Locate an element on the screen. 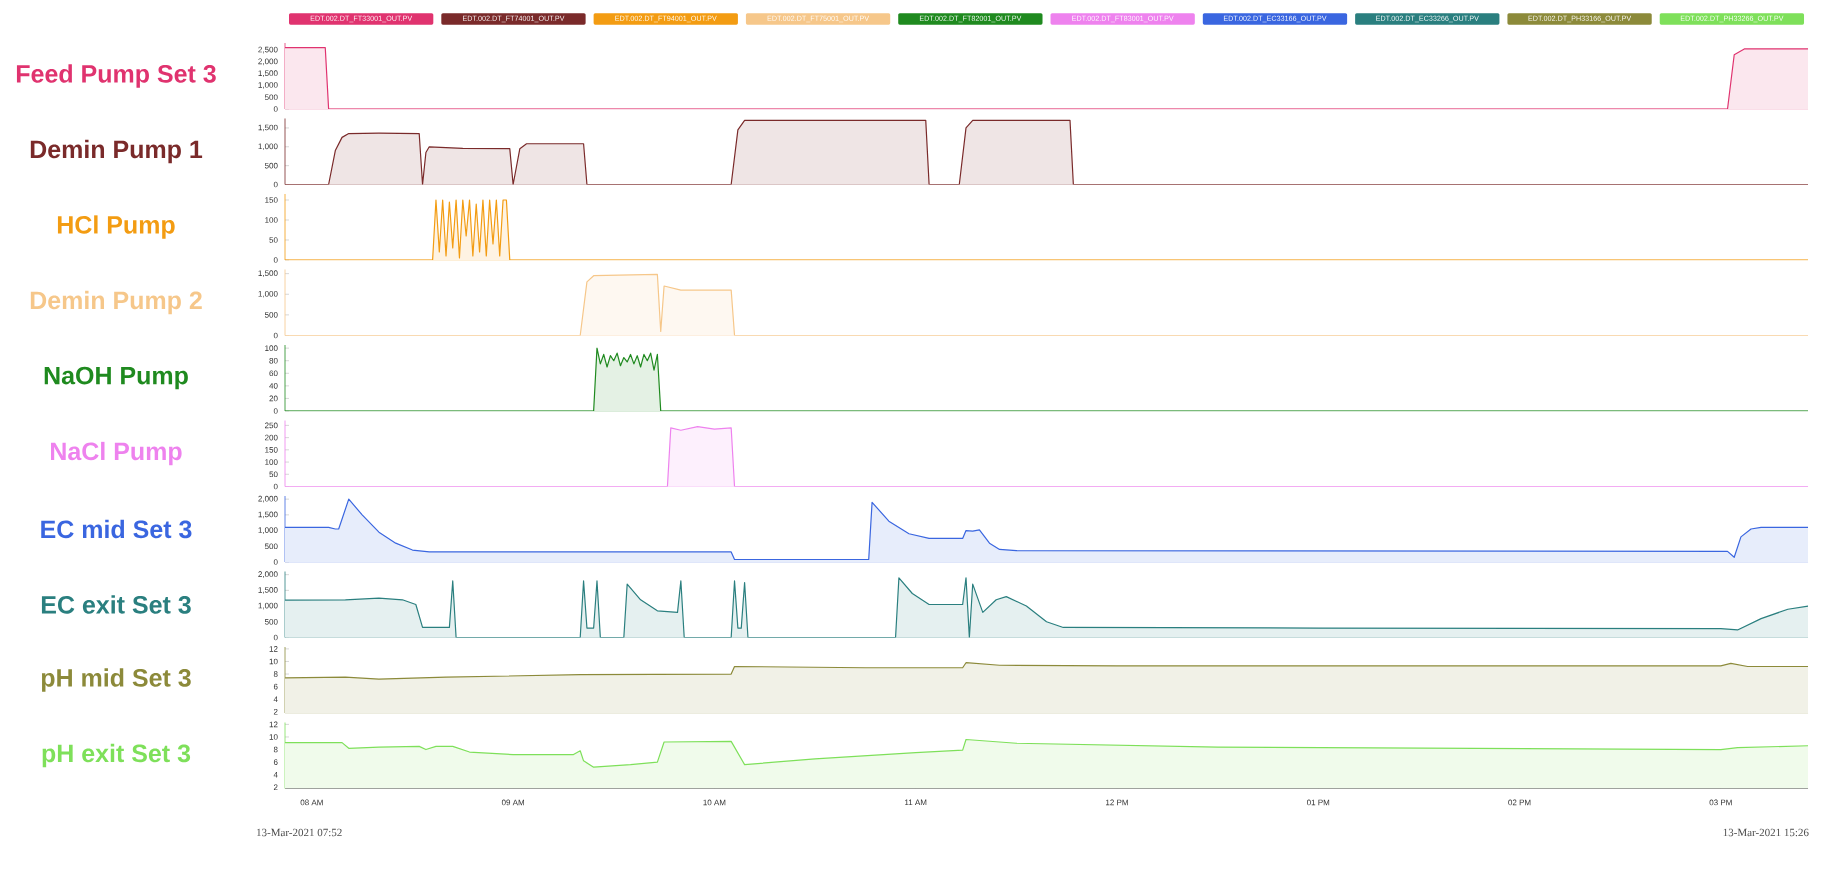 This screenshot has height=883, width=1823. y-tick-label: 250 is located at coordinates (271, 425).